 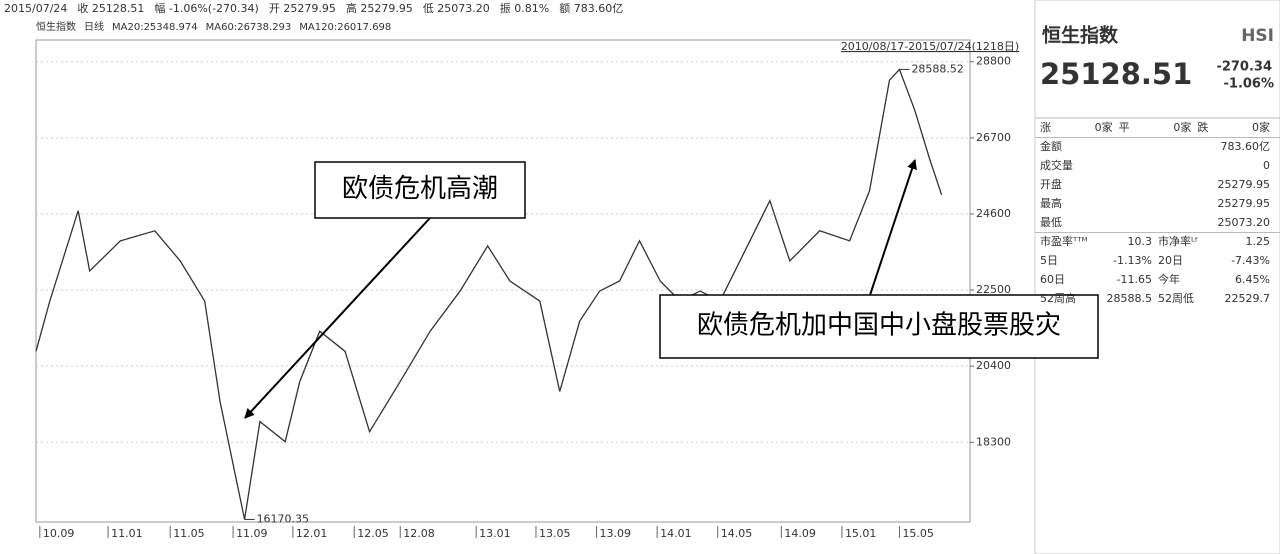 I want to click on x-tick-label: 11.05, so click(x=189, y=533).